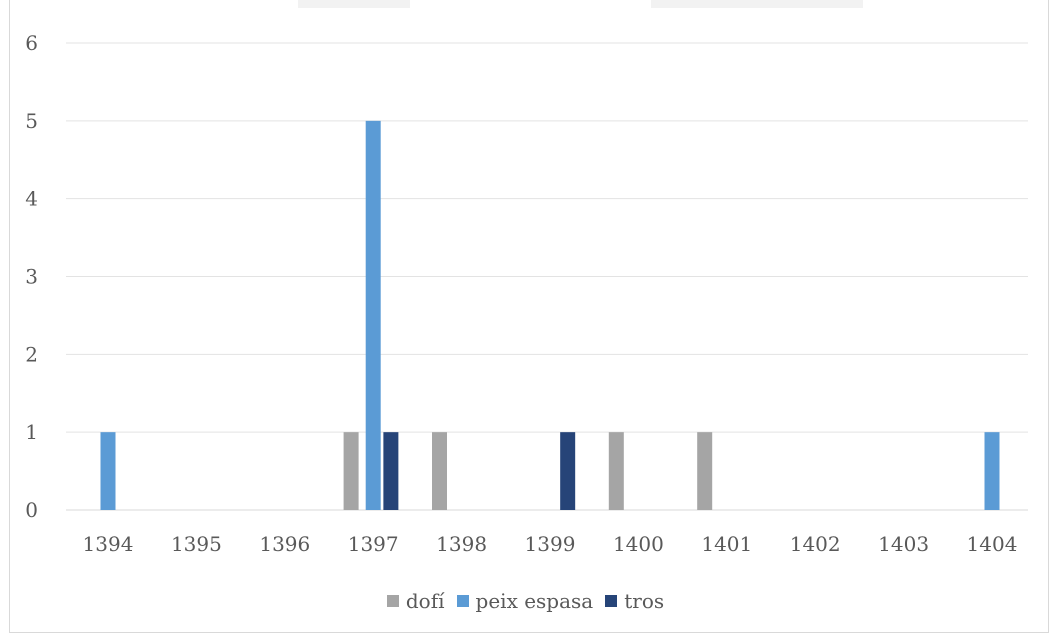 The image size is (1051, 635). Describe the element at coordinates (31, 199) in the screenshot. I see `y-tick-label: 4` at that location.